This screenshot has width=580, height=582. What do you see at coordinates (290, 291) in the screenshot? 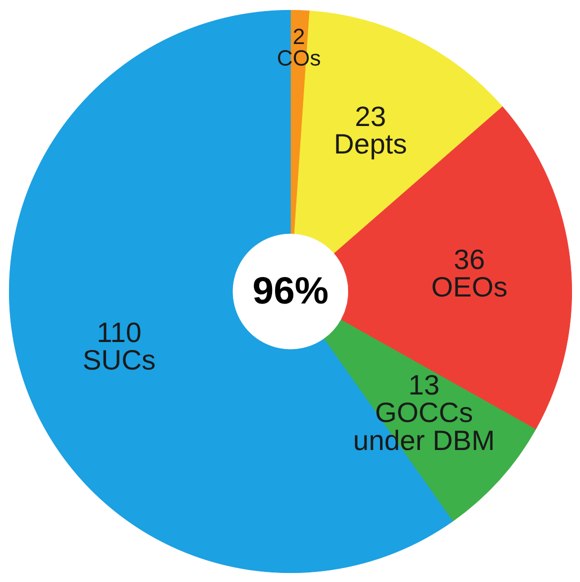
I see `text: 96%` at bounding box center [290, 291].